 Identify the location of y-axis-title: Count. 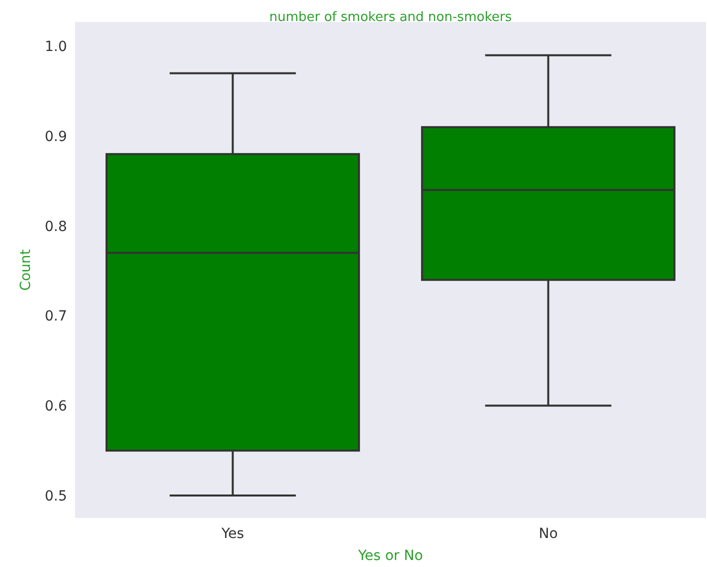
(26, 269).